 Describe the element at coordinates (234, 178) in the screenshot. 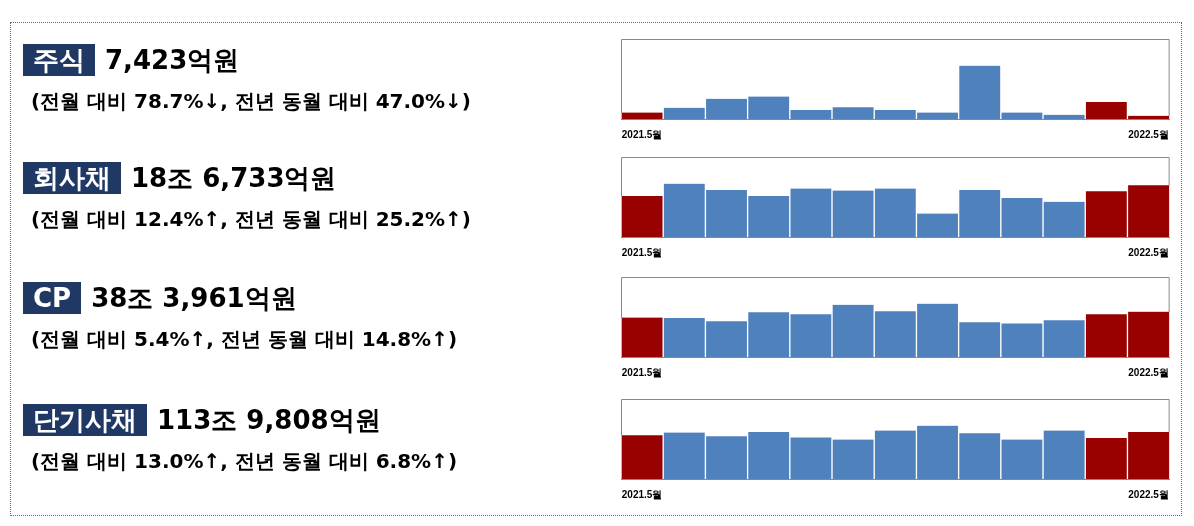

I see `text: 18조 6,733억원` at that location.